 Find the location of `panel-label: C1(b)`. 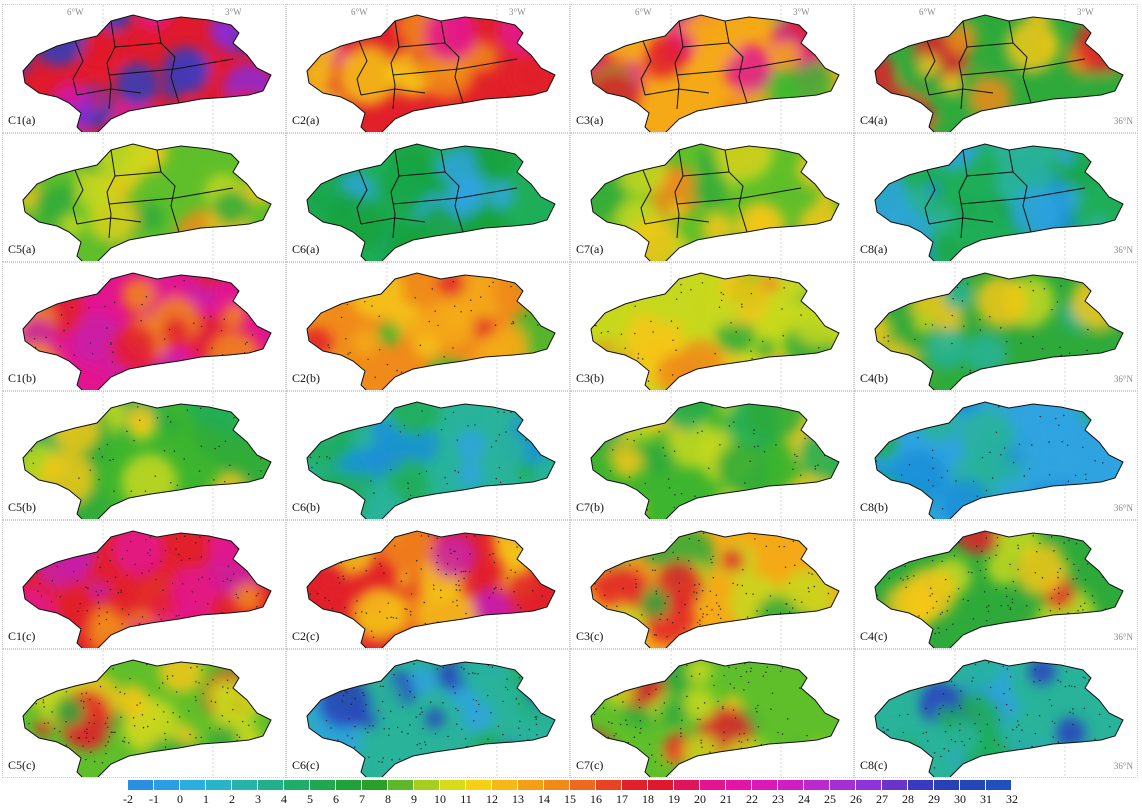

panel-label: C1(b) is located at coordinates (22, 378).